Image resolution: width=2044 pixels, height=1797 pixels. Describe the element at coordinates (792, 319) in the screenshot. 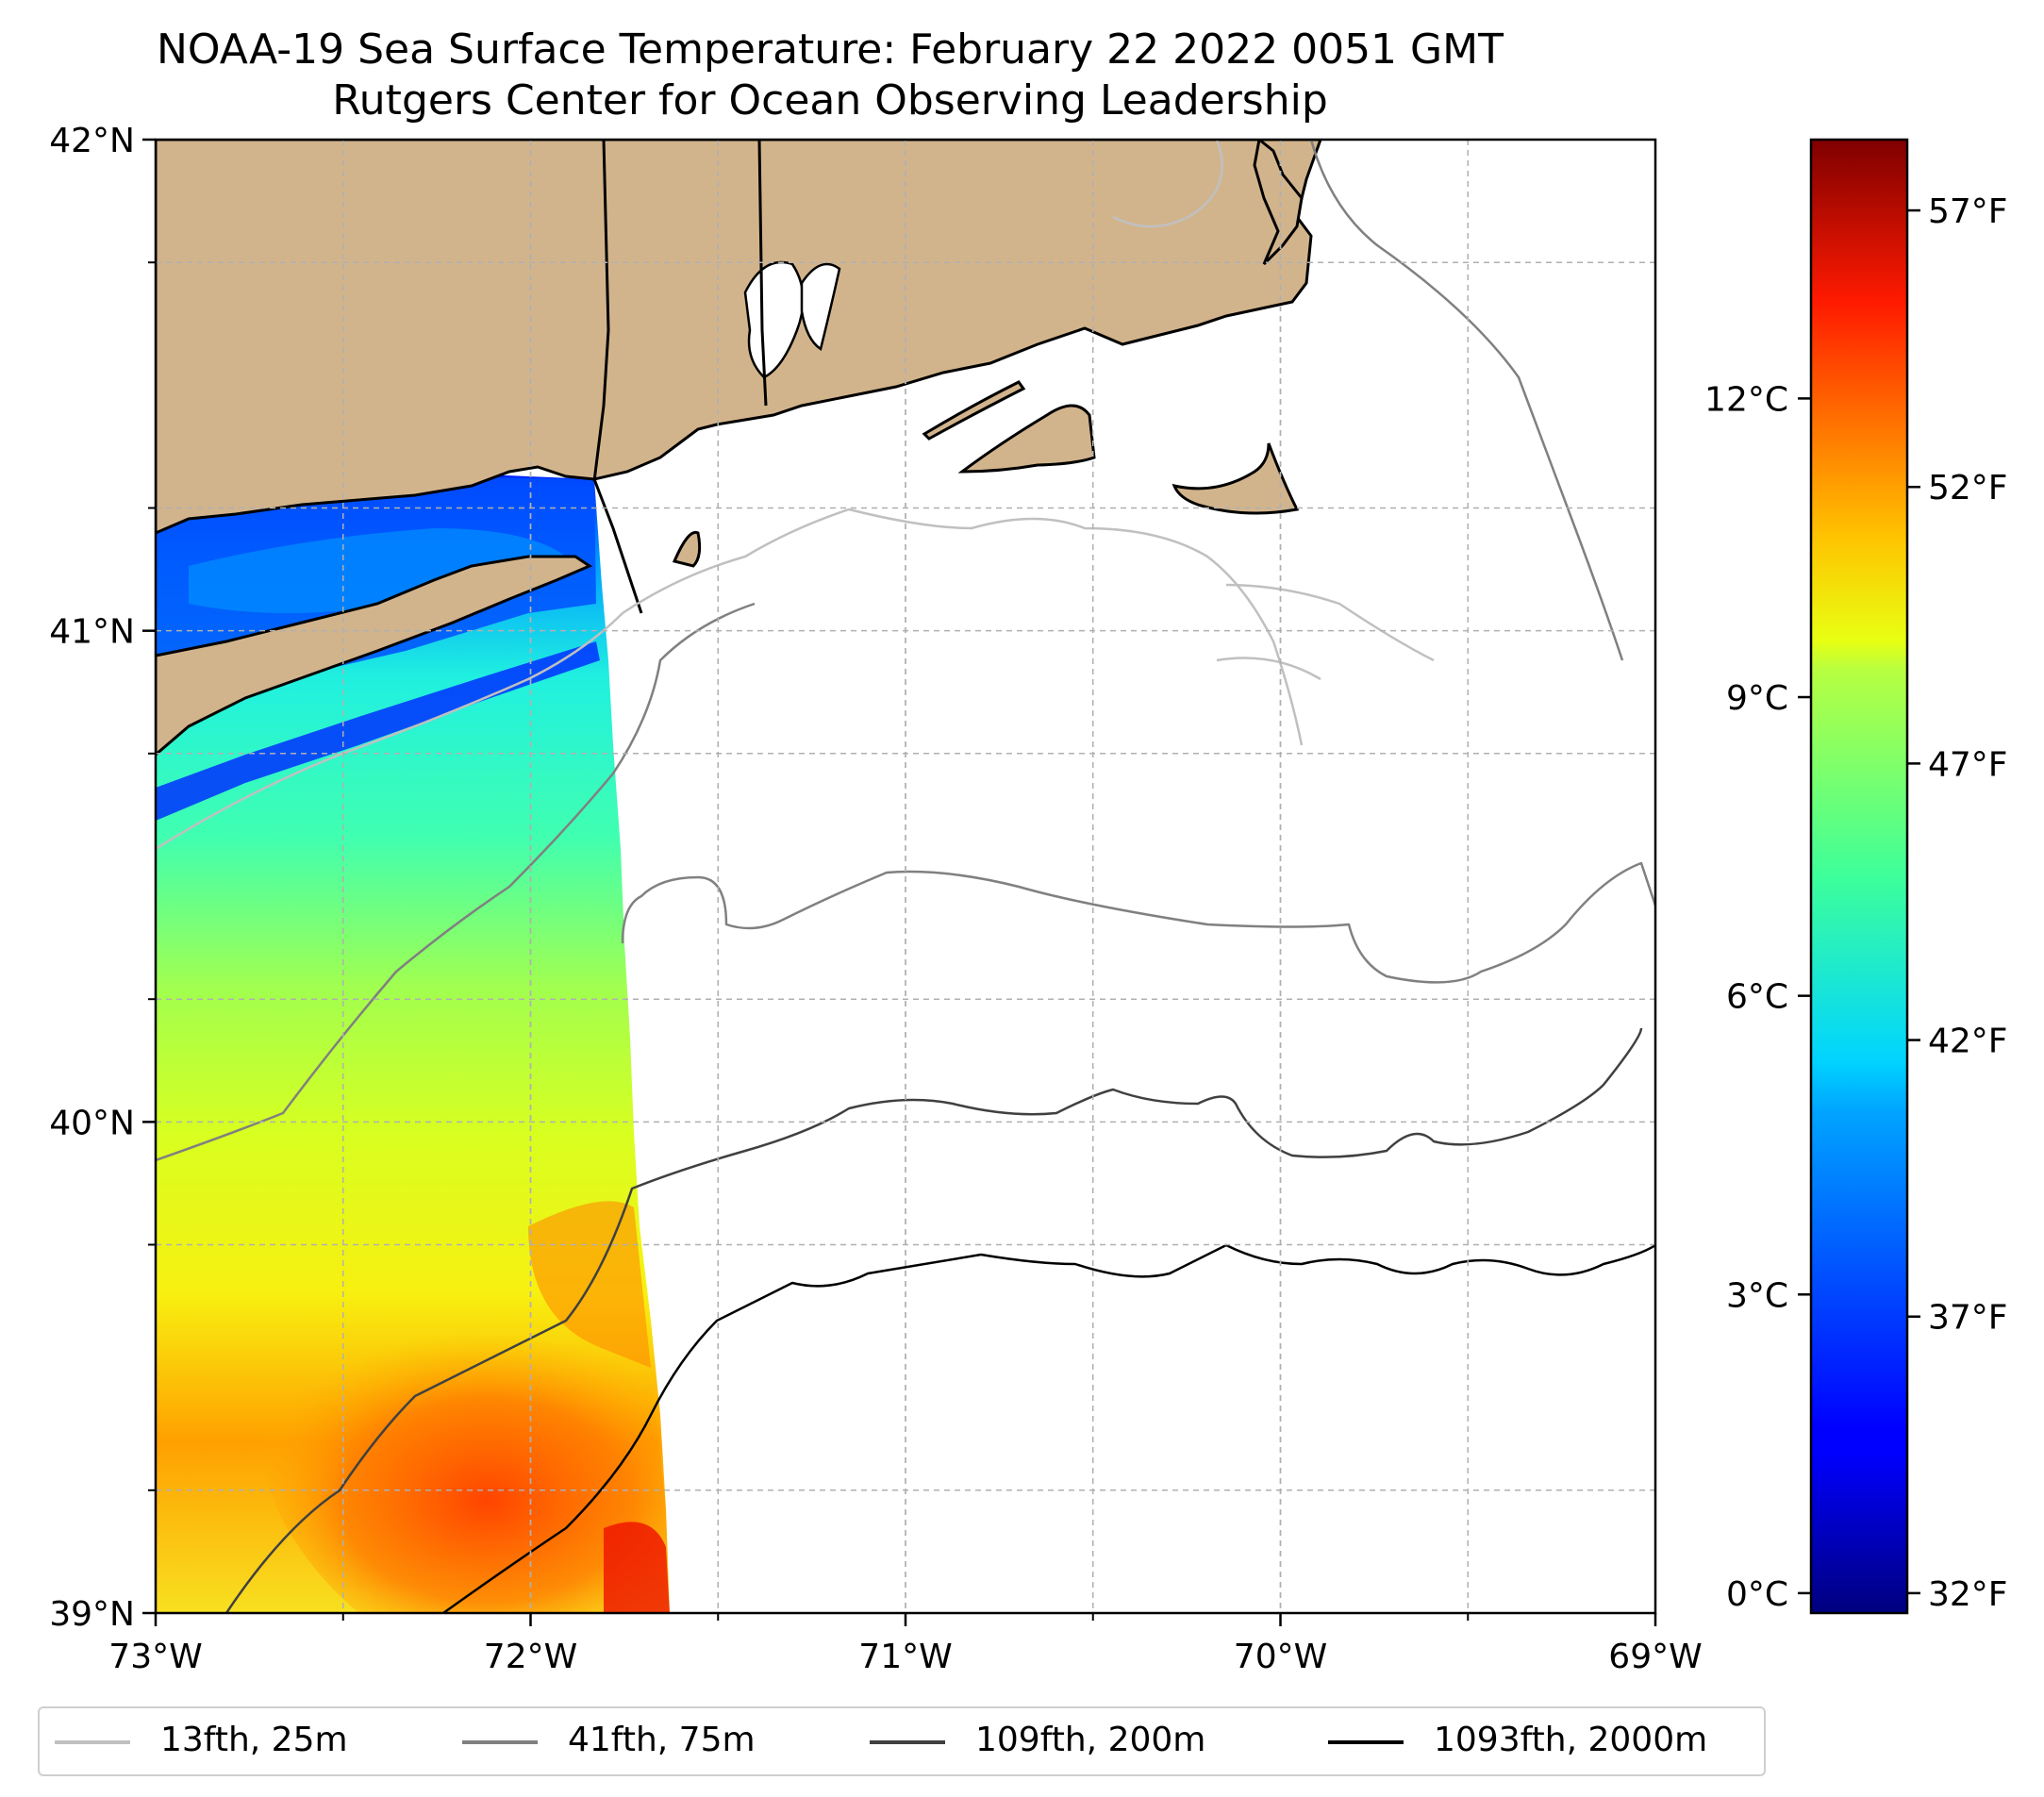

I see `inland-water` at that location.